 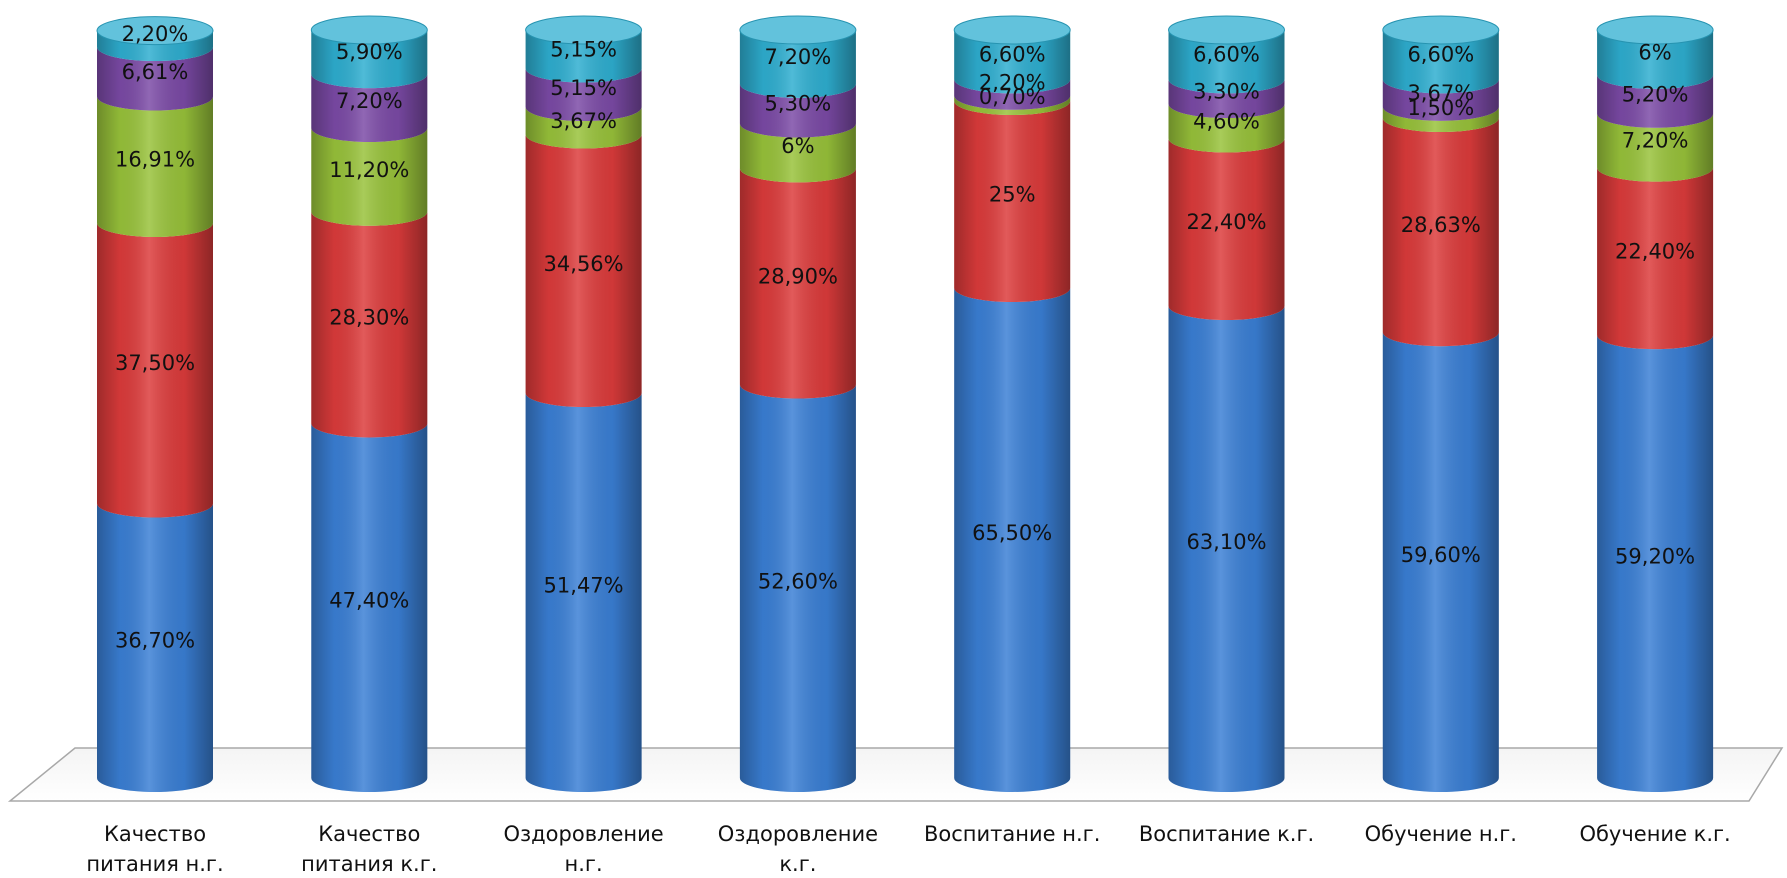 I want to click on data-label: 3,30%, so click(x=1226, y=92).